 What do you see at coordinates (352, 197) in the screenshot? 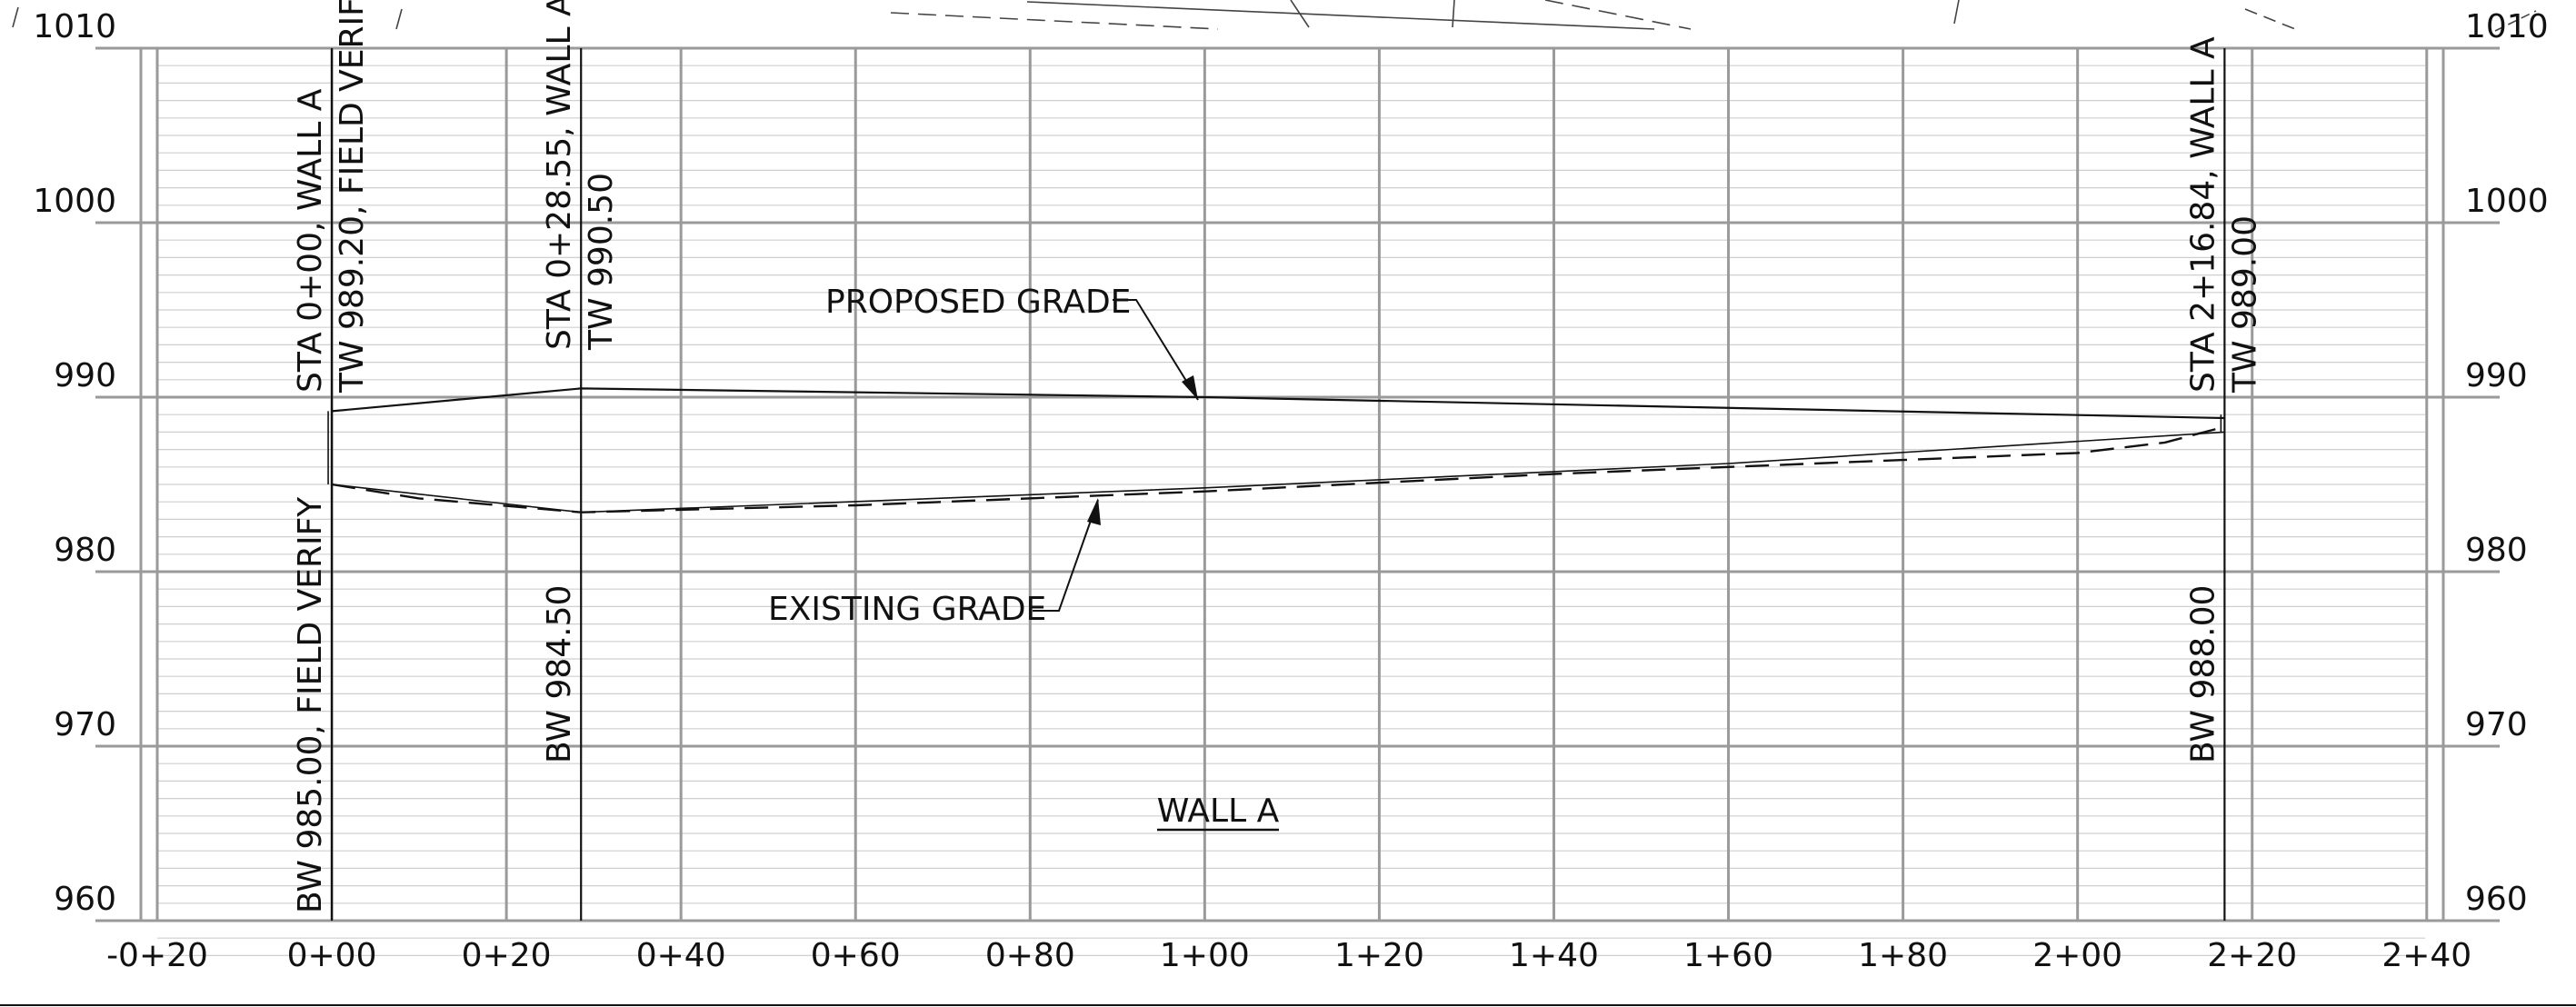
I see `top-of-wall-label: TW 989.20, FIELD VERIFY` at bounding box center [352, 197].